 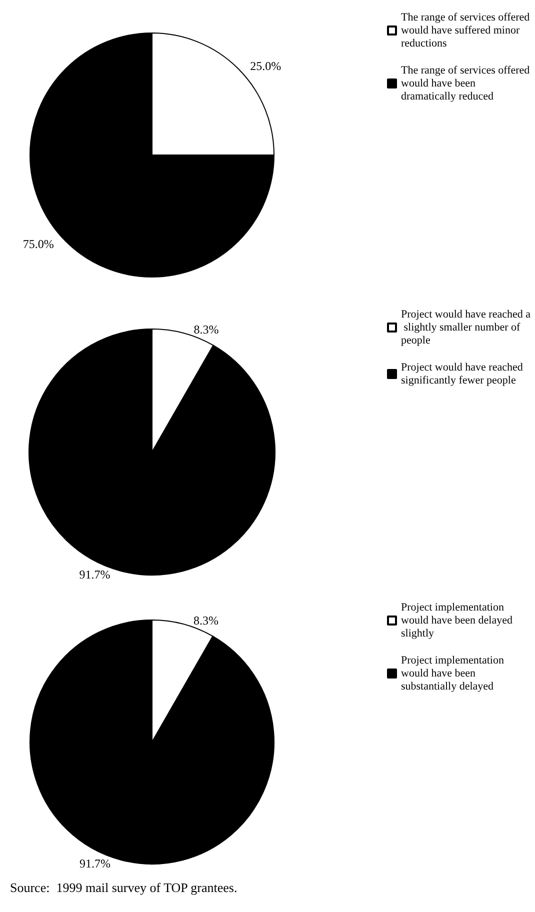 I want to click on source-note: Source: 1999 mail survey of TOP grantees., so click(x=124, y=887).